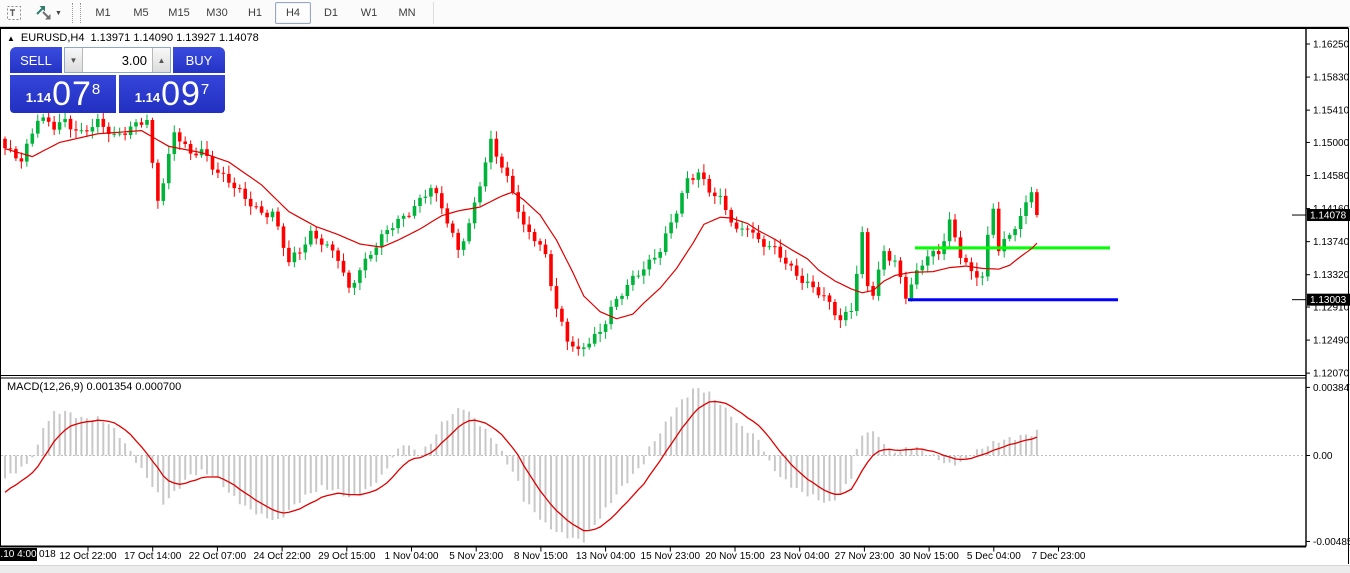  Describe the element at coordinates (174, 38) in the screenshot. I see `chart-title-ohlc: 1.13971 1.14090 1.13927 1.14078` at that location.